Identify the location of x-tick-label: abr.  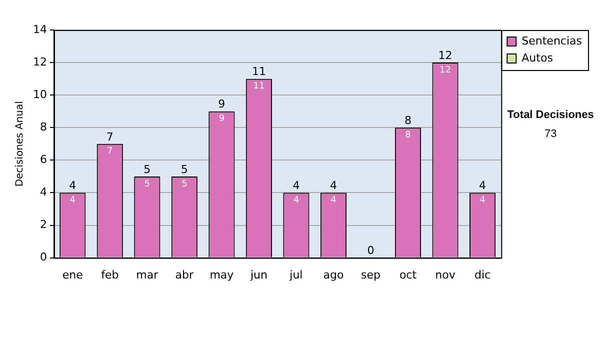
(184, 275).